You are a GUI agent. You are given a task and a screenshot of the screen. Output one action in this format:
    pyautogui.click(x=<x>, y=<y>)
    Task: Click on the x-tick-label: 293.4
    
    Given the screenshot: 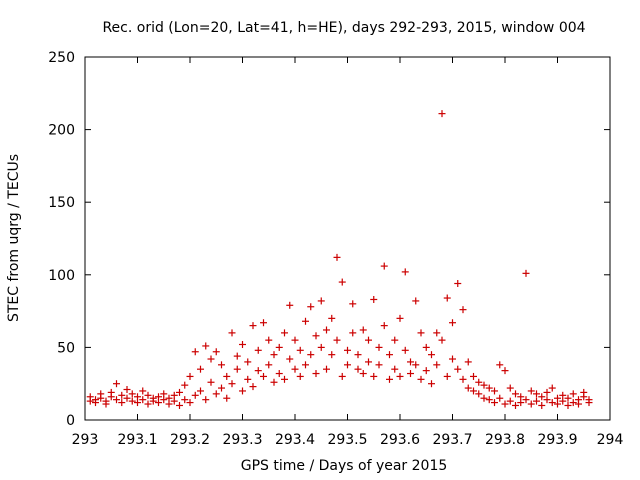 What is the action you would take?
    pyautogui.click(x=295, y=440)
    